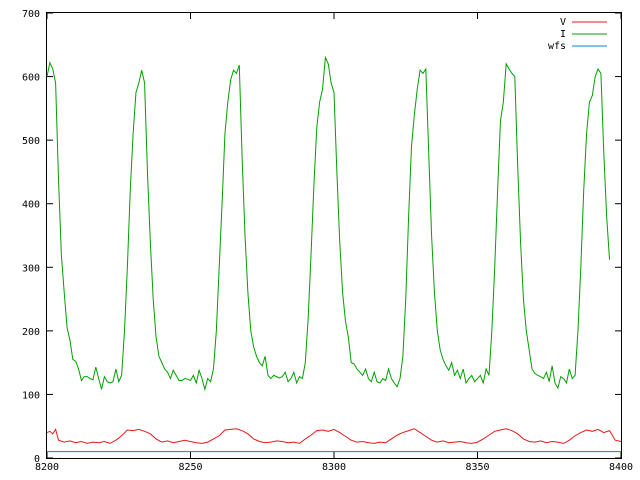 This screenshot has height=480, width=640. I want to click on legend-label-i: I, so click(563, 34).